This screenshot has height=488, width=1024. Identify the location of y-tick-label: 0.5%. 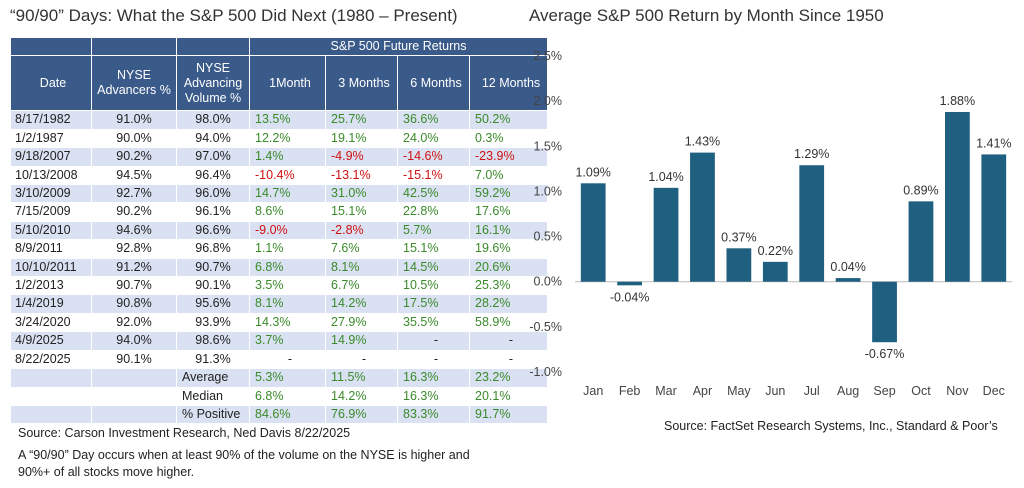
(548, 237).